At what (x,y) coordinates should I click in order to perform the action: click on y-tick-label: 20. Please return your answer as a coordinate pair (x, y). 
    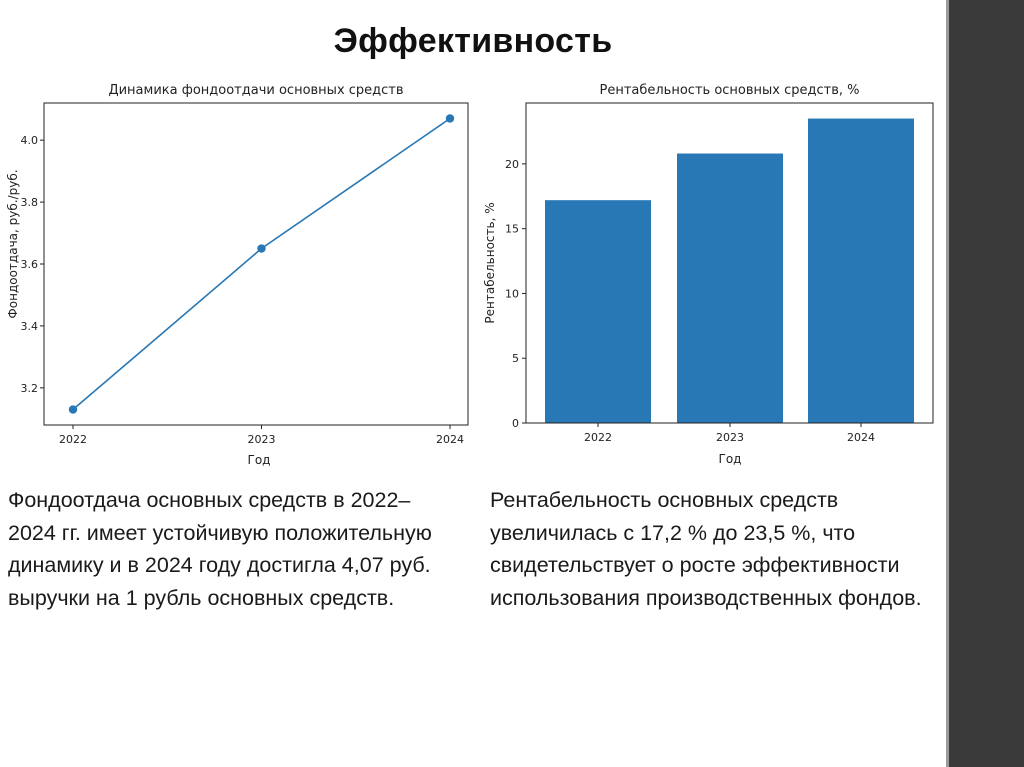
    Looking at the image, I should click on (512, 164).